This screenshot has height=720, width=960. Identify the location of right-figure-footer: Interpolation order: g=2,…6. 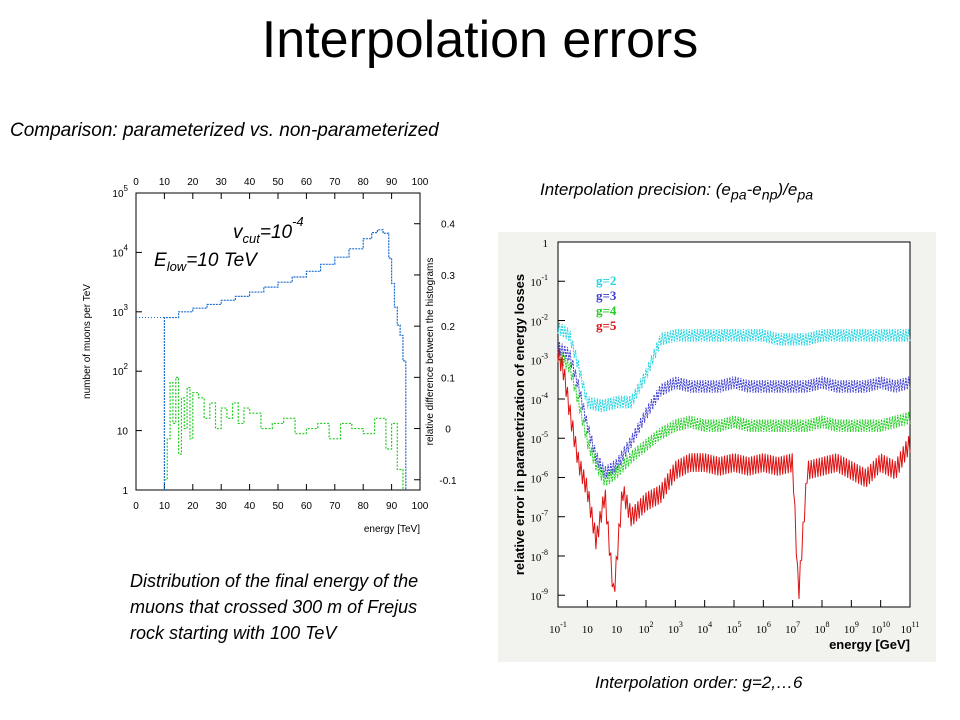
(699, 682).